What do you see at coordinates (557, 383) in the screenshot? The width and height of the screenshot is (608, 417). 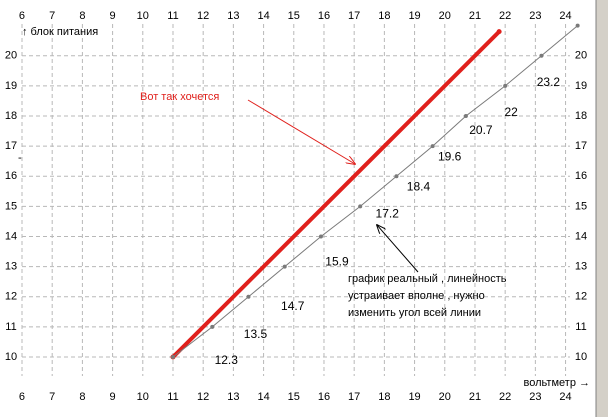 I see `x-axis-label: вольтметр →` at bounding box center [557, 383].